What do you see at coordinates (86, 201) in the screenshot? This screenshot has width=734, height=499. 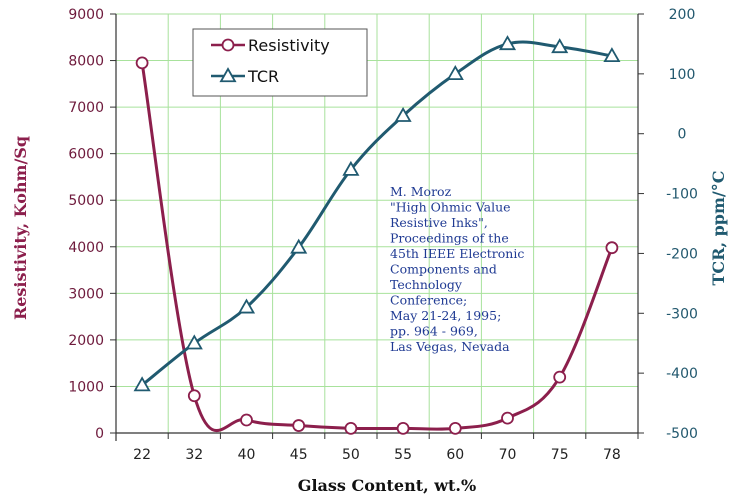 I see `y-left-tick-label: 5000` at bounding box center [86, 201].